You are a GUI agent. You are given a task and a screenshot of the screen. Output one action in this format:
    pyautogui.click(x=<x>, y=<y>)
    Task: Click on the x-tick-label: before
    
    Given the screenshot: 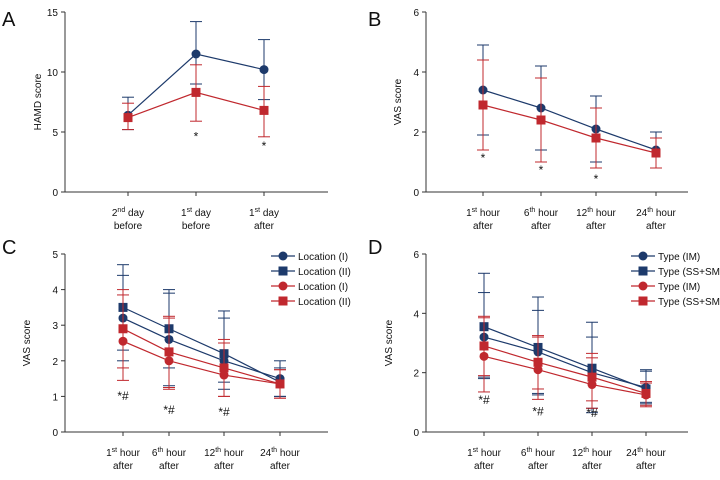 What is the action you would take?
    pyautogui.click(x=128, y=226)
    